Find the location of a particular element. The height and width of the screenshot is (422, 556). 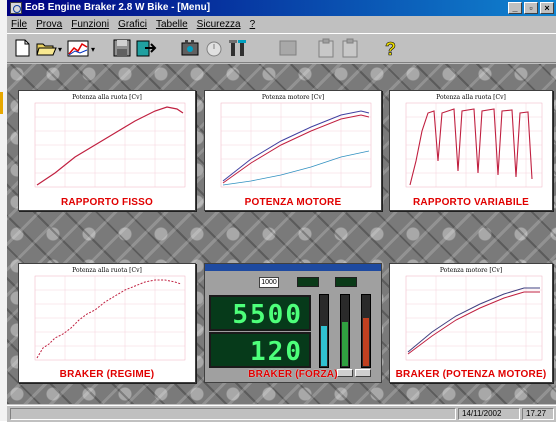

engine-icon is located at coordinates (190, 48).